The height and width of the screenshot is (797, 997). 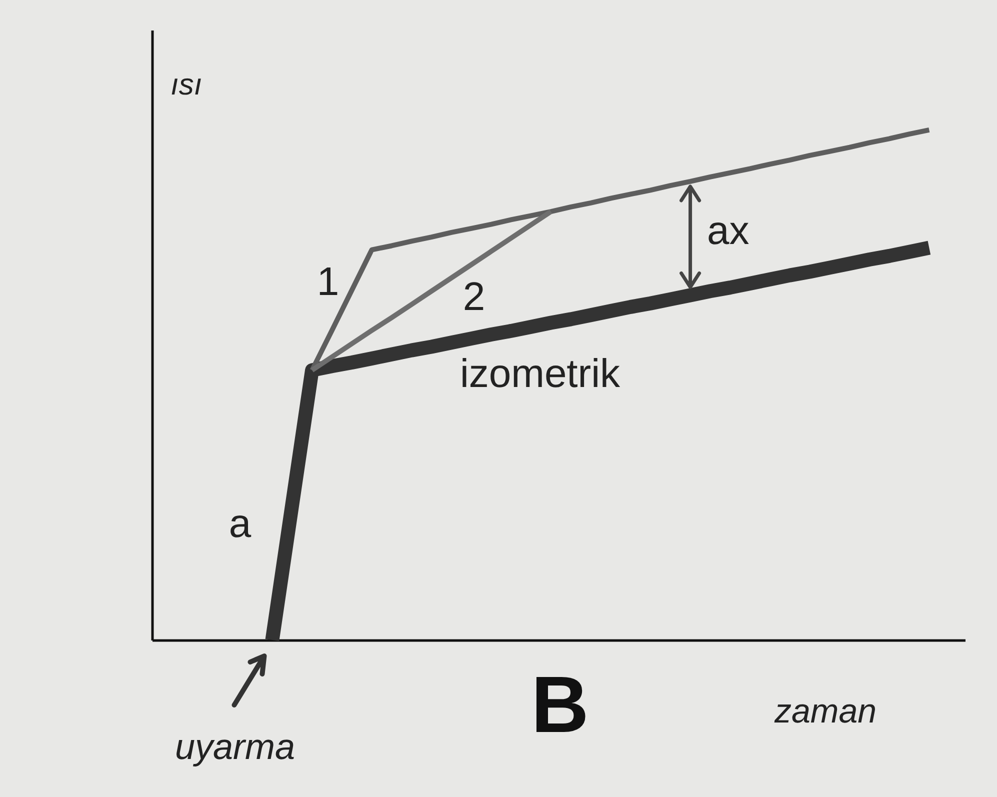 I want to click on y-axis-title: ısı, so click(x=186, y=85).